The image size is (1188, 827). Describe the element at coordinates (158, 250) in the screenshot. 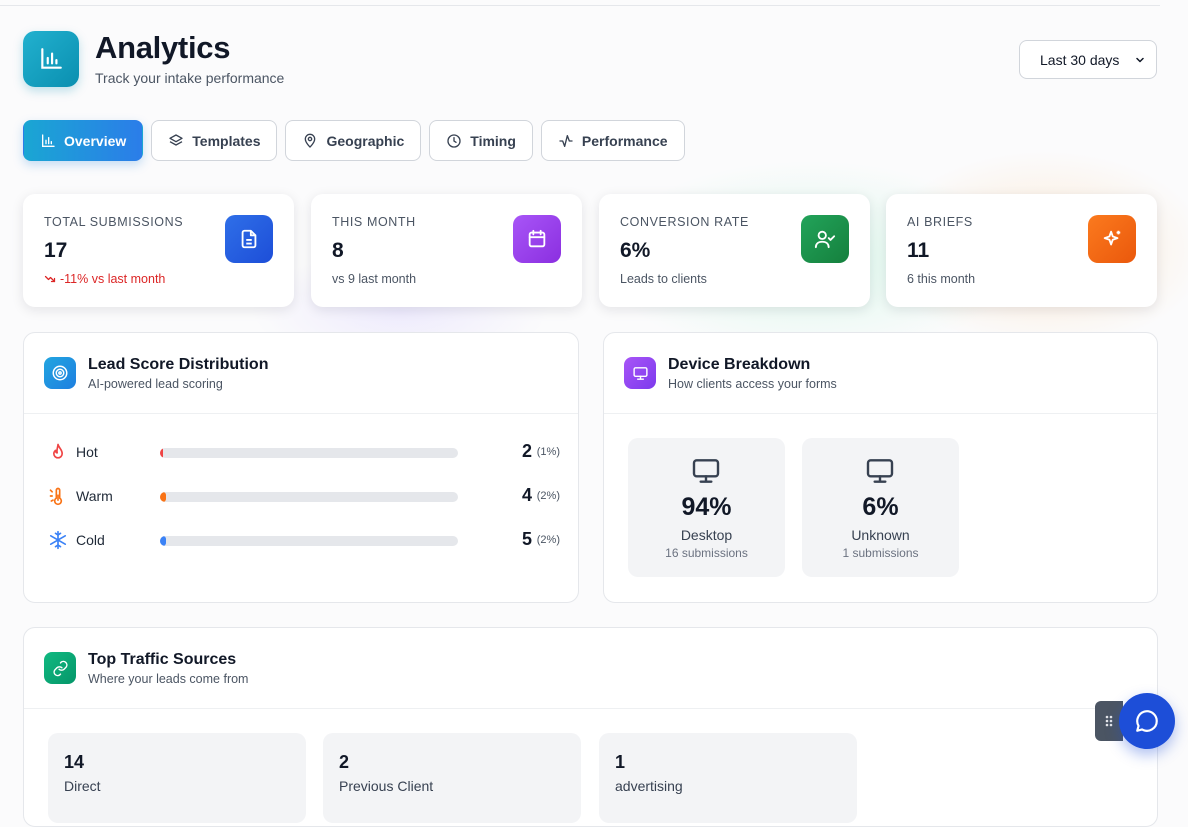

I see `stat-card-total-submissions: TOTAL SUBMISSIONS 17 -11% vs last month` at that location.